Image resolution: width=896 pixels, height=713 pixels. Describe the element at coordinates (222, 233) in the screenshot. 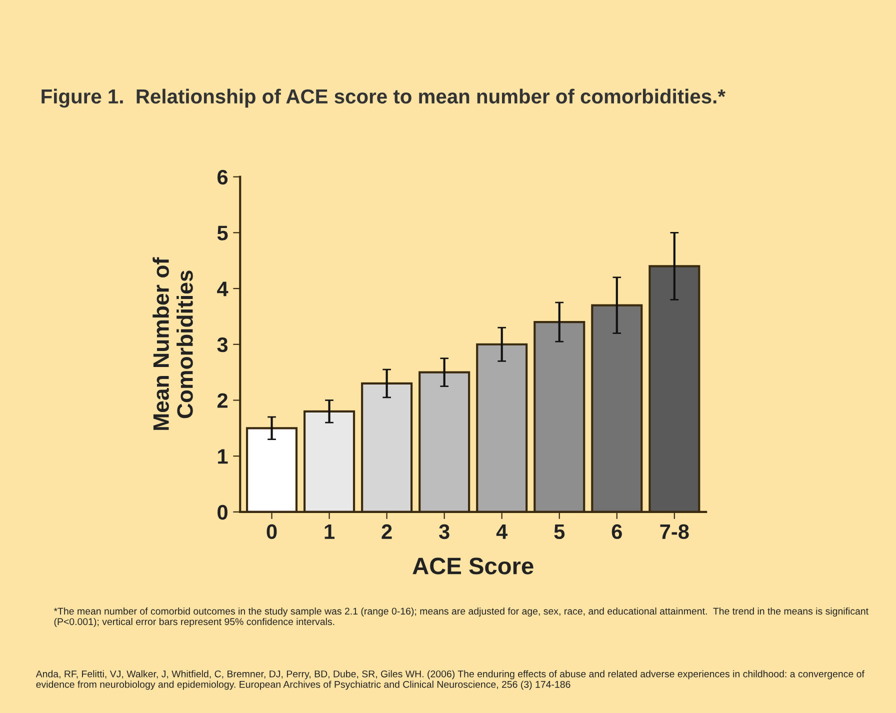

I see `y-tick-label: 5` at that location.